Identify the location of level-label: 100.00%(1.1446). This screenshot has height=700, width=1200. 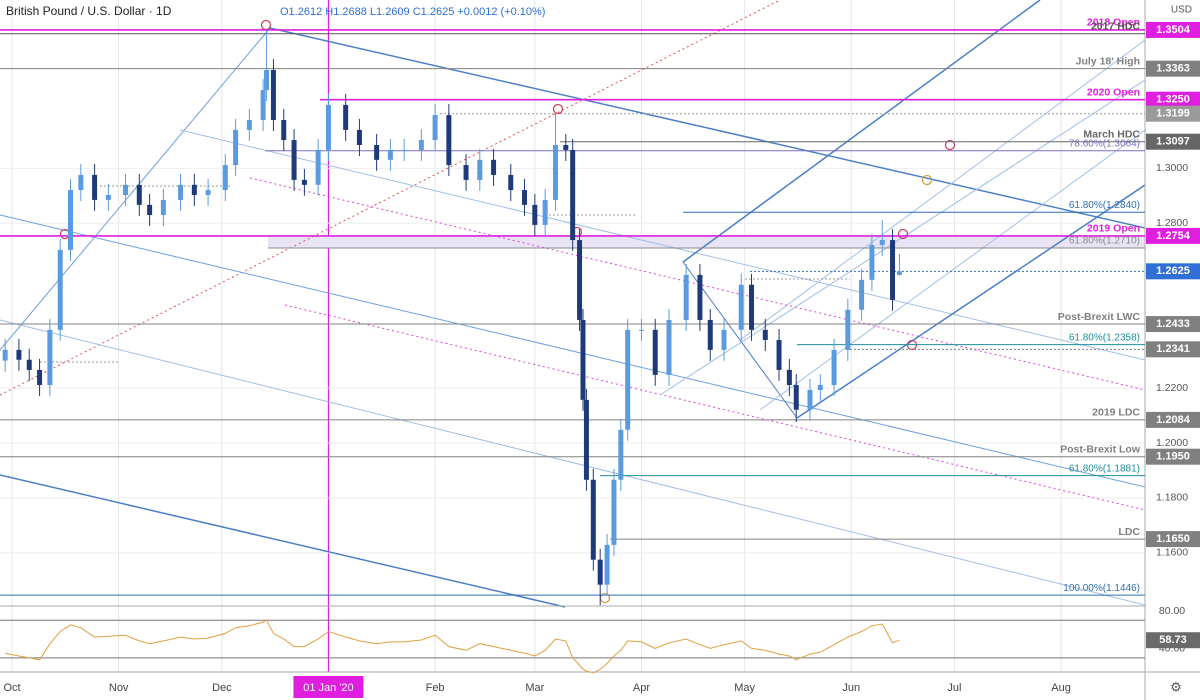
(1101, 588).